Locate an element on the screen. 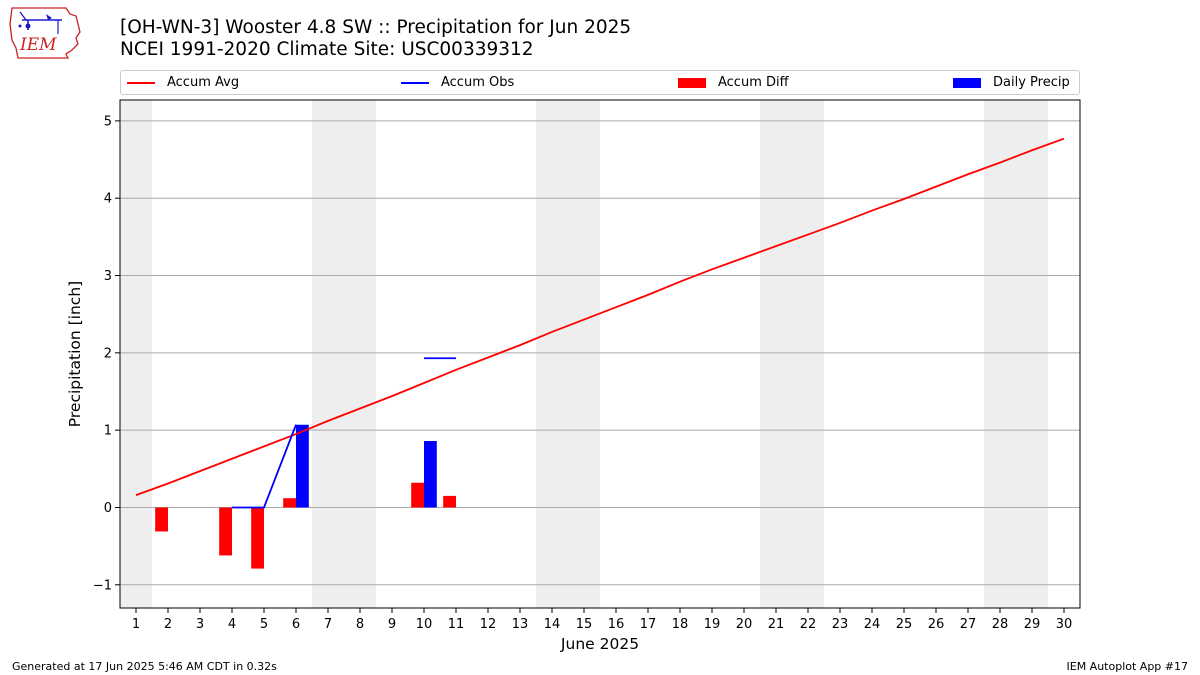 This screenshot has height=675, width=1200. x-tick-label: 25 is located at coordinates (904, 624).